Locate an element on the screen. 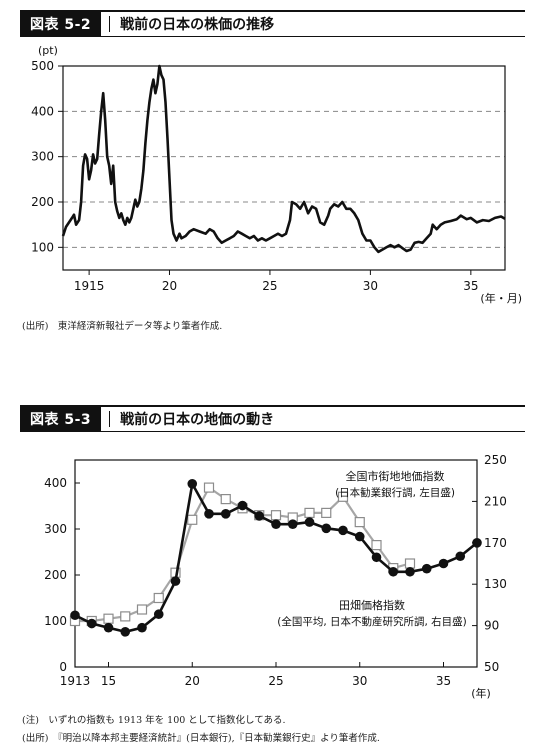 The width and height of the screenshot is (545, 754). y-tick-label: 300 is located at coordinates (42, 157).